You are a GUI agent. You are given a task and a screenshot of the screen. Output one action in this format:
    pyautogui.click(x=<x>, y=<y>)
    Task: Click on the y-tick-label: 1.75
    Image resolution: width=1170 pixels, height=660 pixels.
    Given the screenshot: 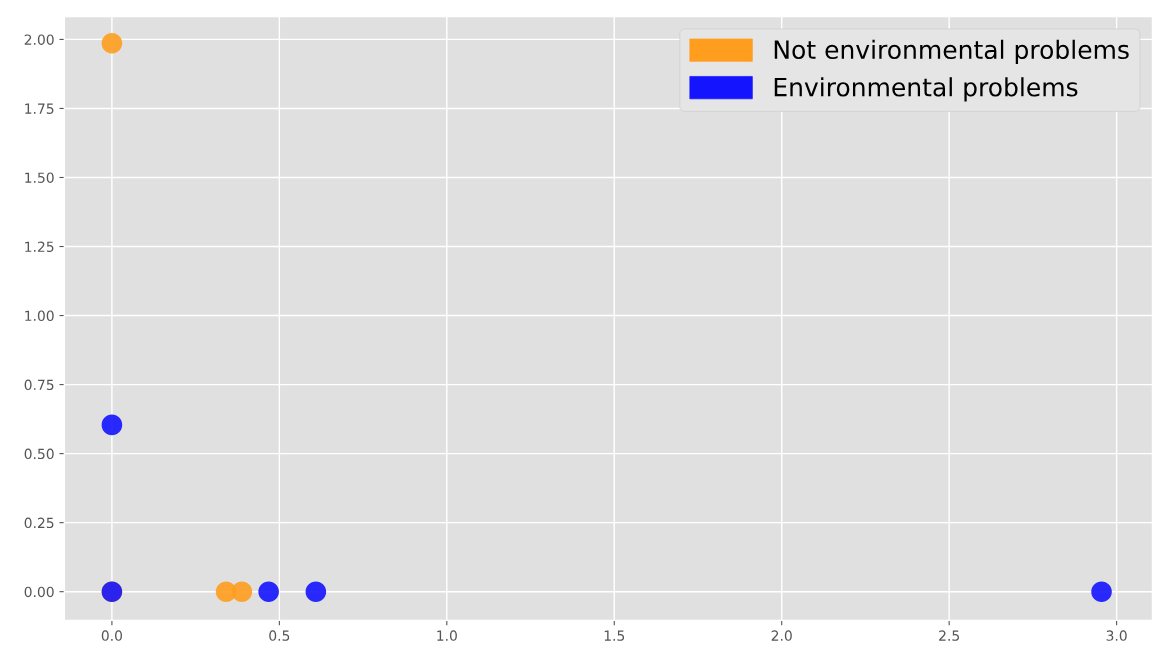 What is the action you would take?
    pyautogui.click(x=39, y=108)
    